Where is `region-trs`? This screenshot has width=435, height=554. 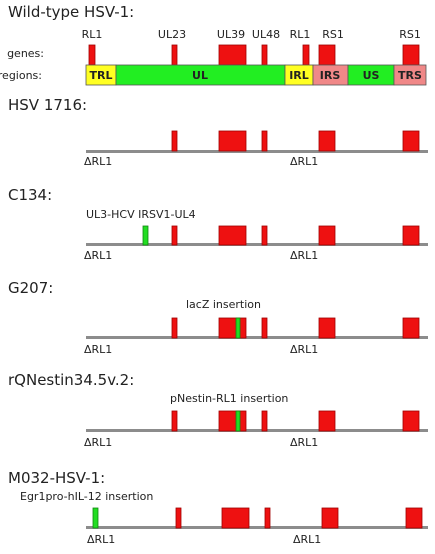
region-trs is located at coordinates (410, 75).